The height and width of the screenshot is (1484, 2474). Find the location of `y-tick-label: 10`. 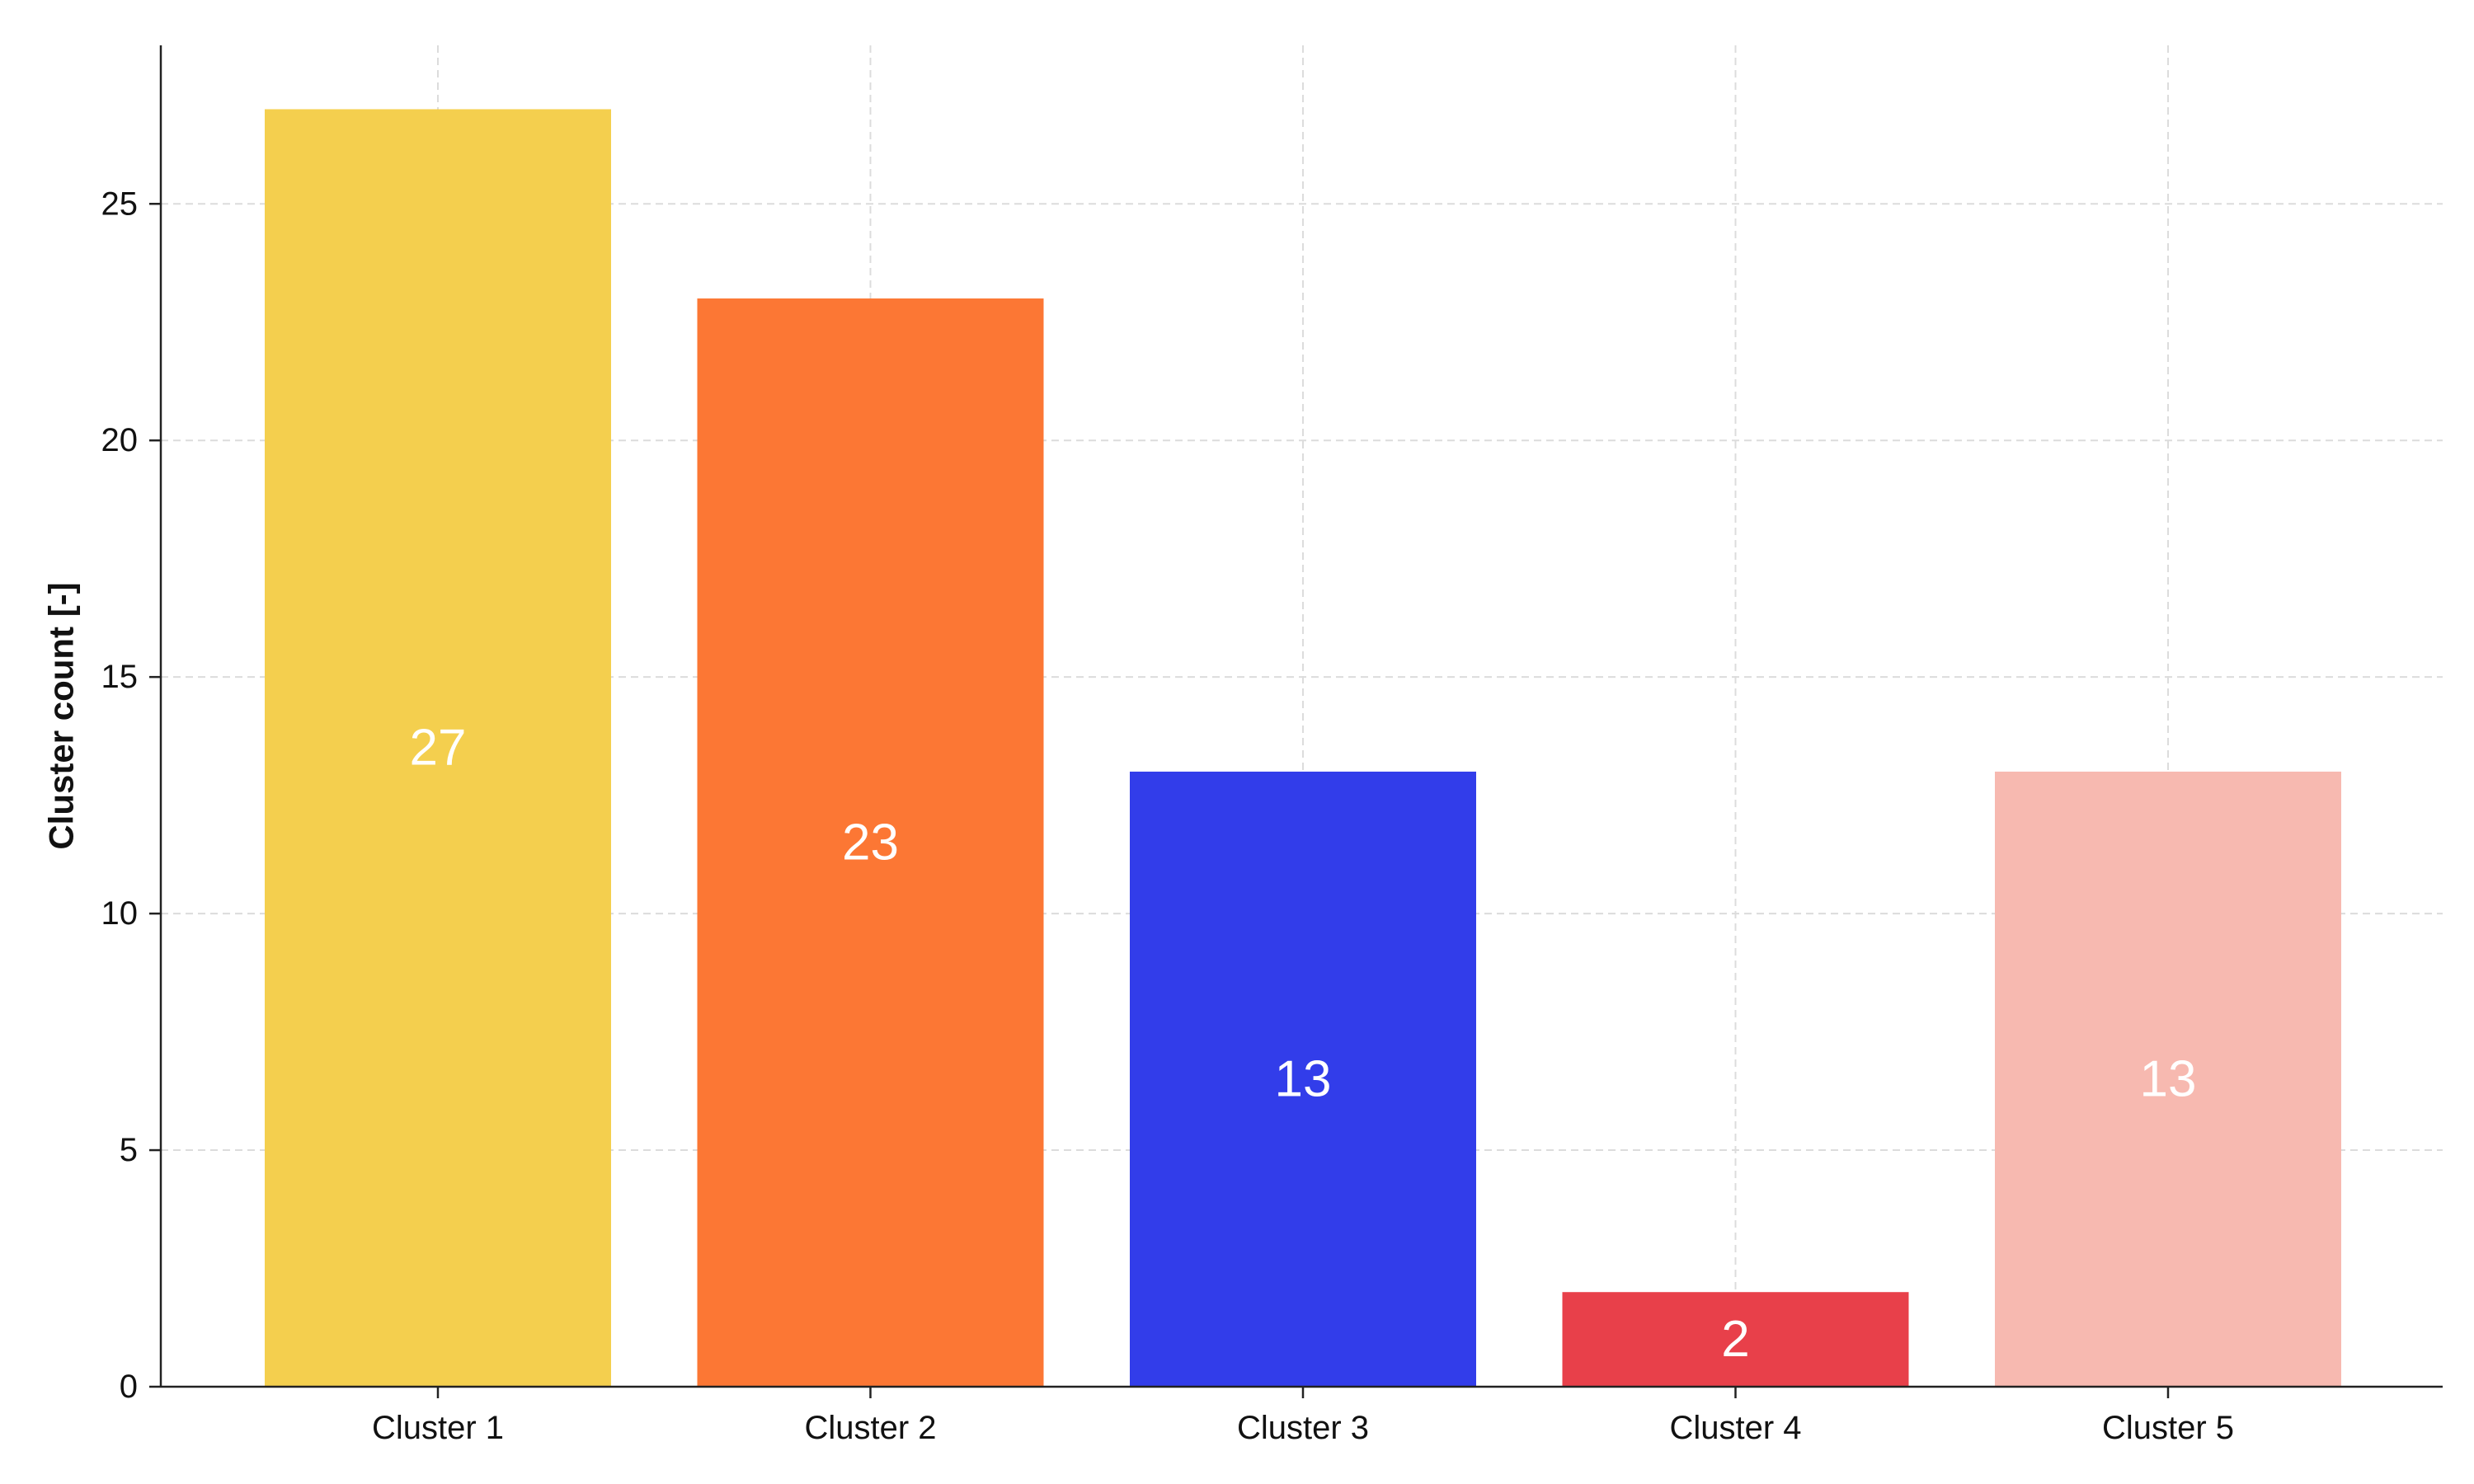

y-tick-label: 10 is located at coordinates (120, 914).